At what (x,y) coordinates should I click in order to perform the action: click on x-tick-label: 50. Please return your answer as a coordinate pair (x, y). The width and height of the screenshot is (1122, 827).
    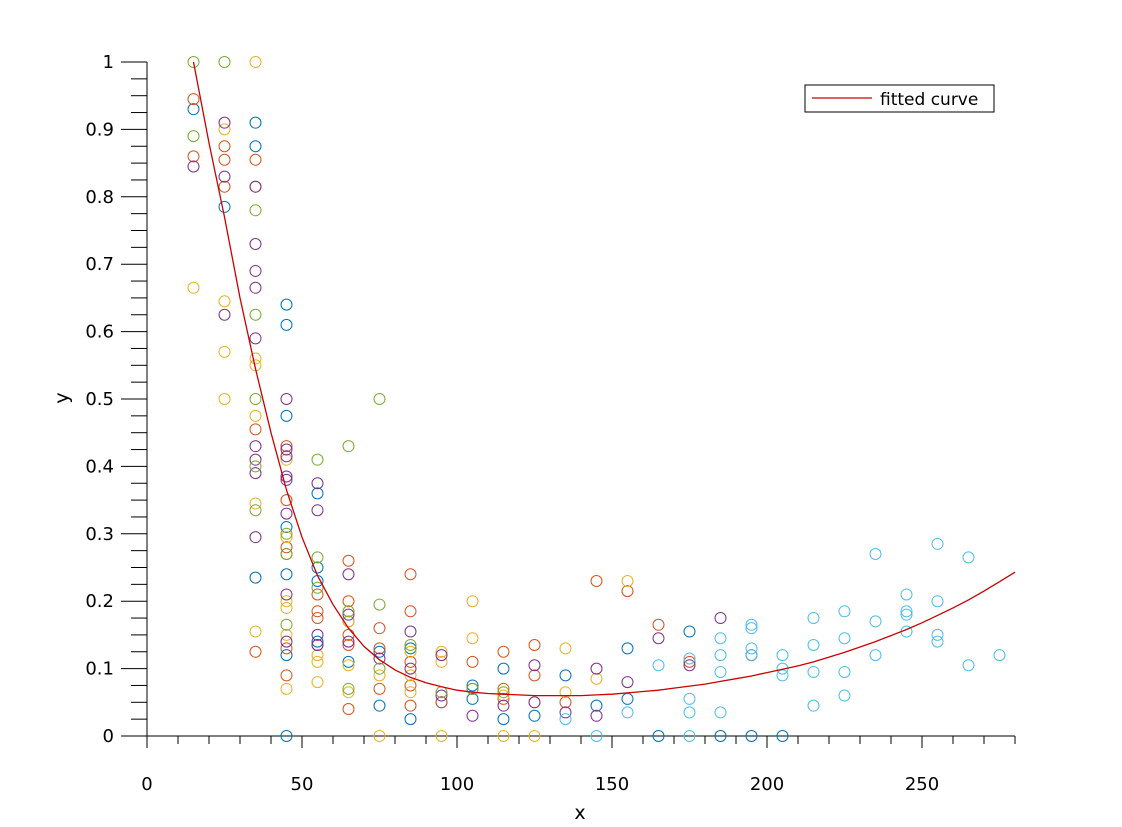
    Looking at the image, I should click on (302, 784).